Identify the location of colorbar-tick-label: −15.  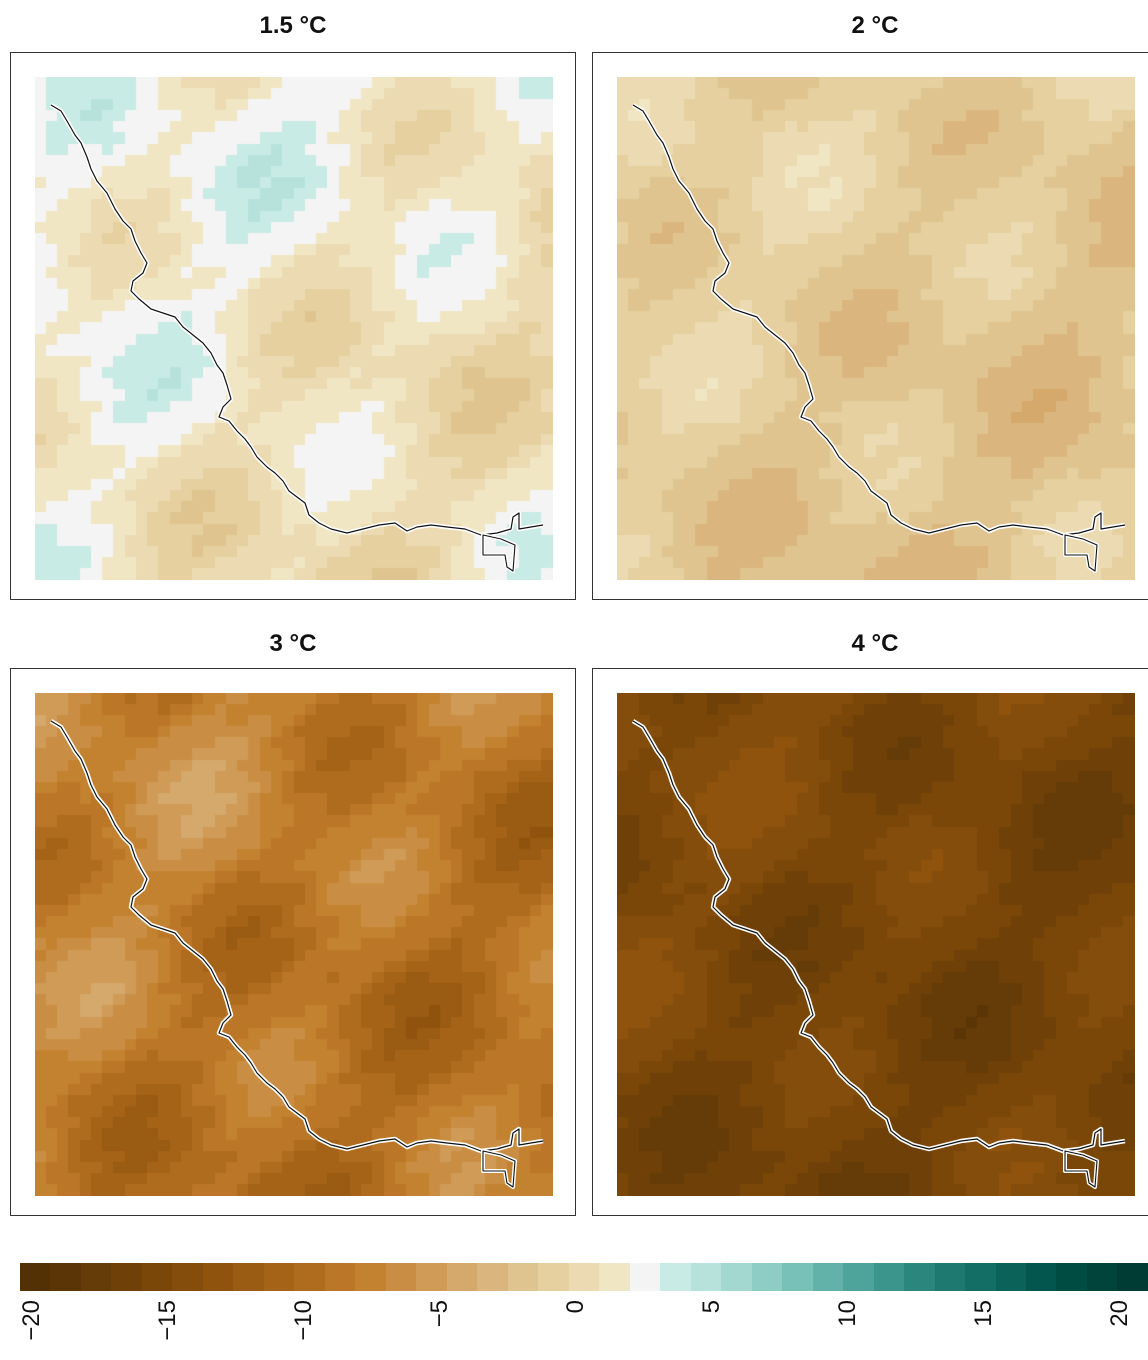
(167, 1320).